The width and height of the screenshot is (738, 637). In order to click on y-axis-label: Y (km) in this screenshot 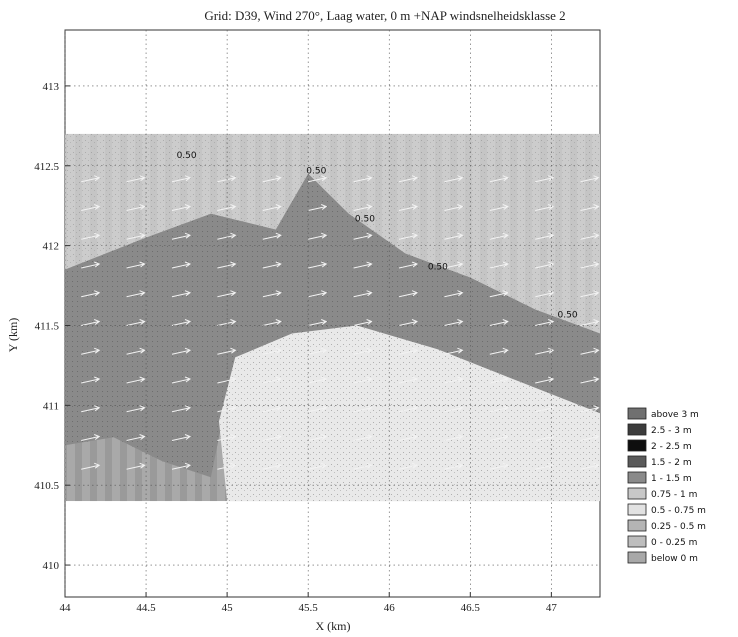, I will do `click(13, 335)`.